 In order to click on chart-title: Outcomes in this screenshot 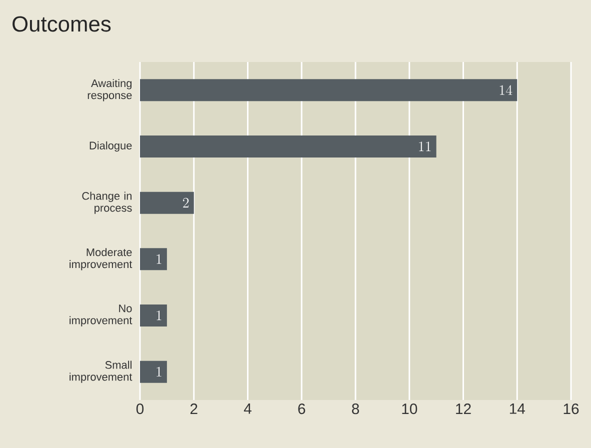, I will do `click(61, 24)`.